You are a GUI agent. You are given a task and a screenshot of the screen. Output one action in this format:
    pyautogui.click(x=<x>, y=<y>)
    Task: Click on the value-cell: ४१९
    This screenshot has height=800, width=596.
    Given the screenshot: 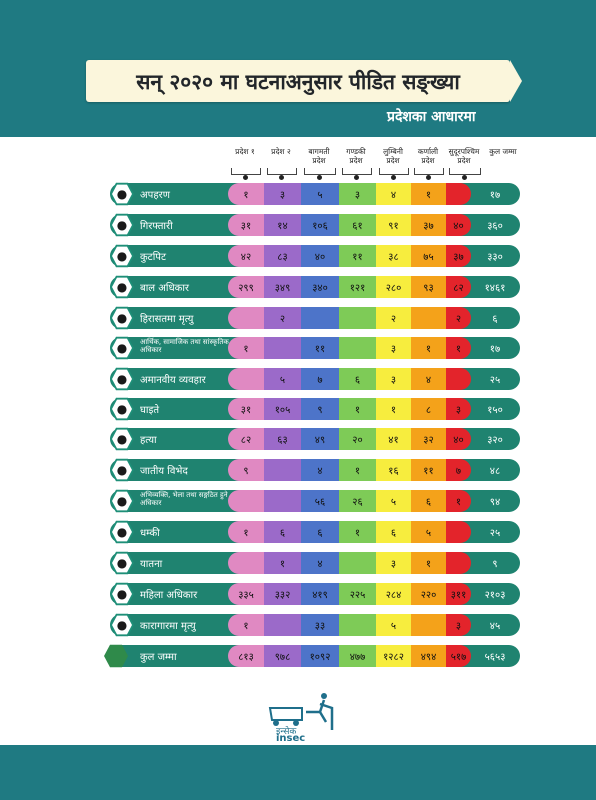 What is the action you would take?
    pyautogui.click(x=320, y=594)
    